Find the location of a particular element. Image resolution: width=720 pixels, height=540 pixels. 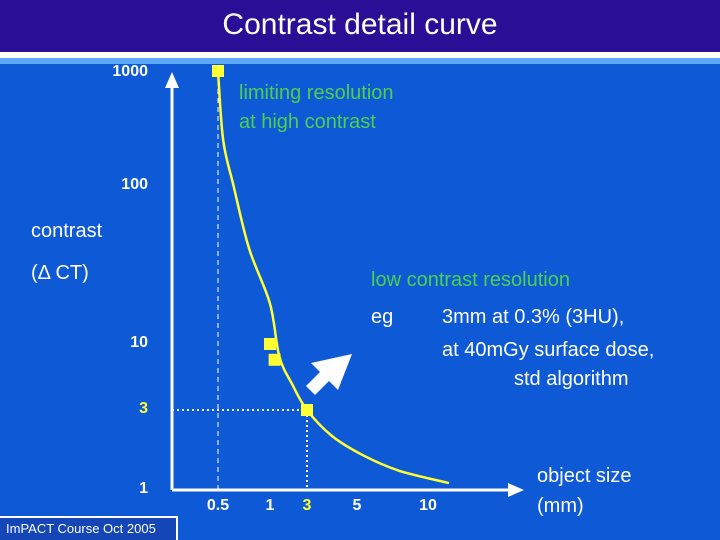

y-axis-arrowhead is located at coordinates (172, 80).